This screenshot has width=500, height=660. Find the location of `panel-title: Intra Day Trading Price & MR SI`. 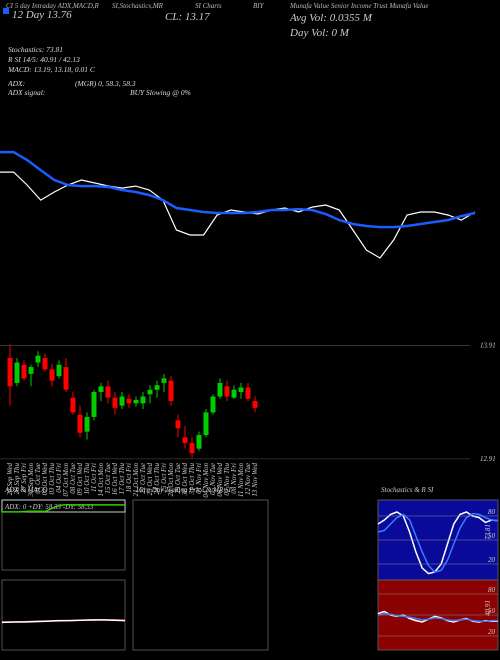

panel-title: Intra Day Trading Price & MR SI is located at coordinates (183, 490).